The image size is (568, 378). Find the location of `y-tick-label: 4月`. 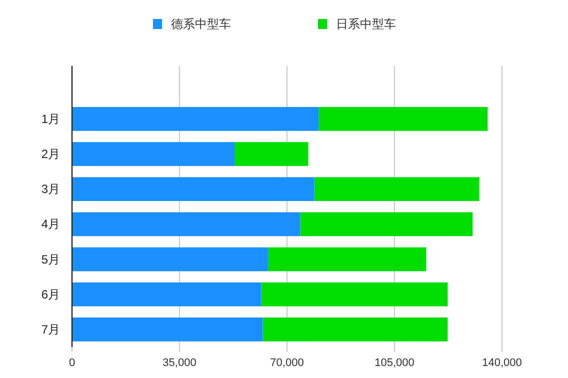

y-tick-label: 4月 is located at coordinates (50, 224).